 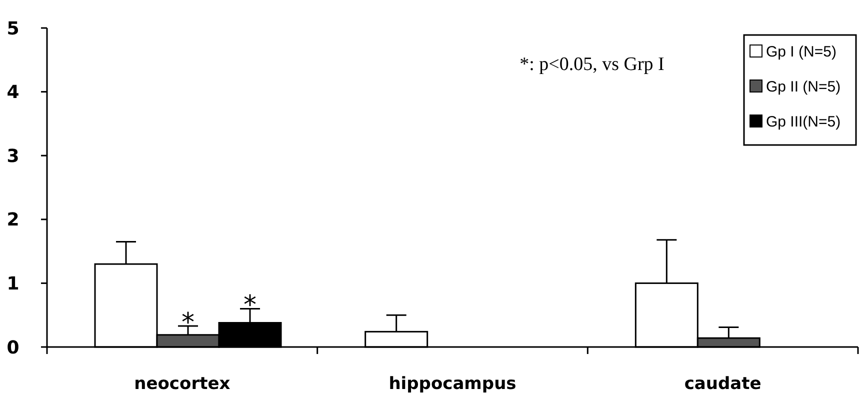 I want to click on y-tick-label: 4, so click(x=13, y=93).